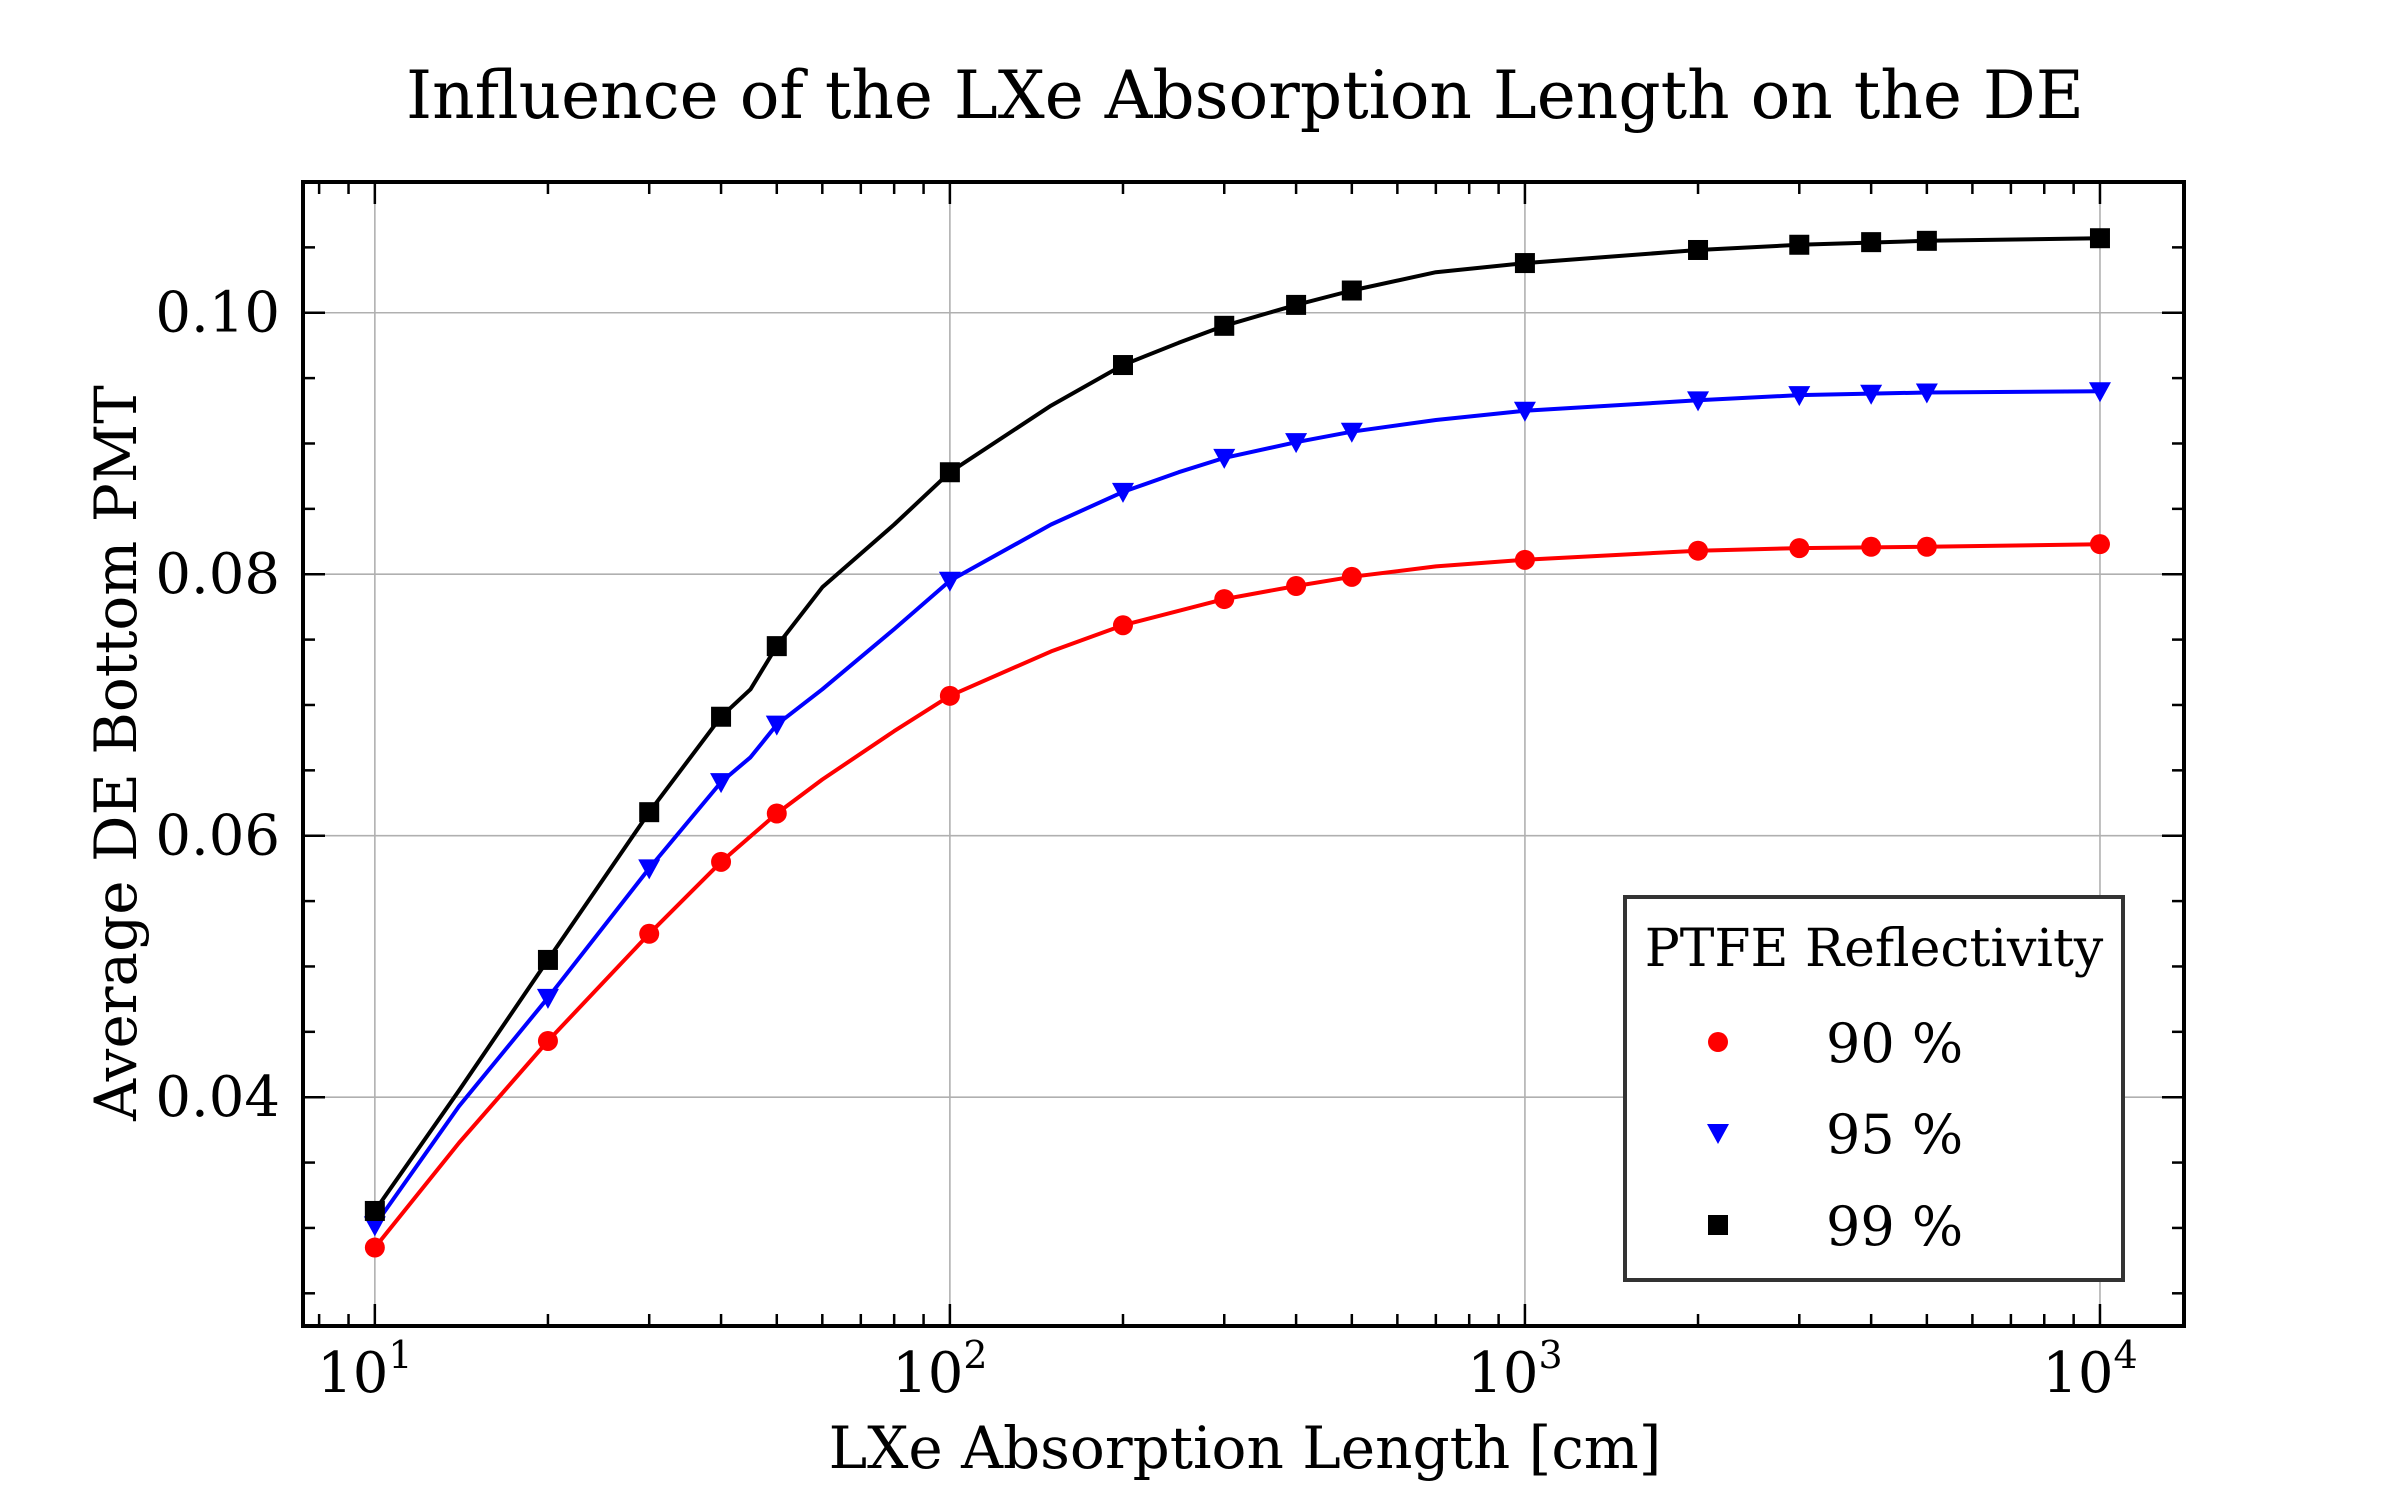 The height and width of the screenshot is (1500, 2400). Describe the element at coordinates (116, 753) in the screenshot. I see `y-axis-label: Average DE Bottom PMT` at that location.